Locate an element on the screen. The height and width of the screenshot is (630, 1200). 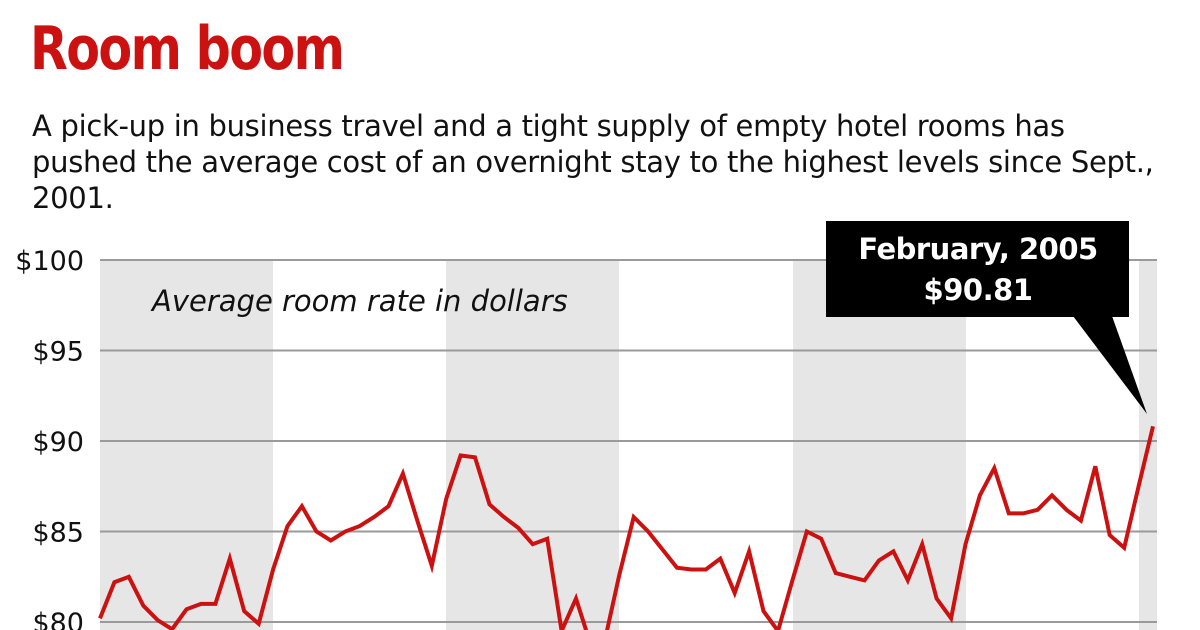
callout-box is located at coordinates (977, 269).